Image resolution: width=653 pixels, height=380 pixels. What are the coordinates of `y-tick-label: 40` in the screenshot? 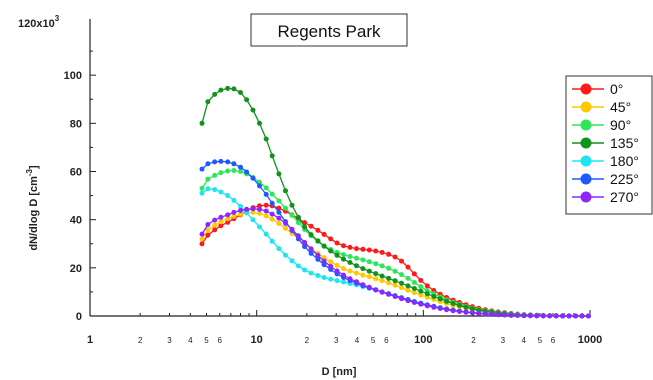 It's located at (76, 221).